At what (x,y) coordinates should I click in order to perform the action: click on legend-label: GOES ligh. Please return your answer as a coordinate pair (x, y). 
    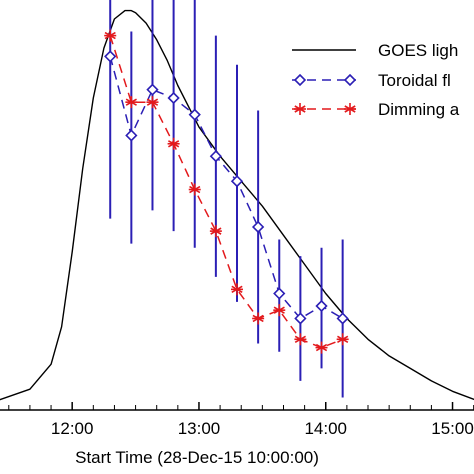
    Looking at the image, I should click on (418, 50).